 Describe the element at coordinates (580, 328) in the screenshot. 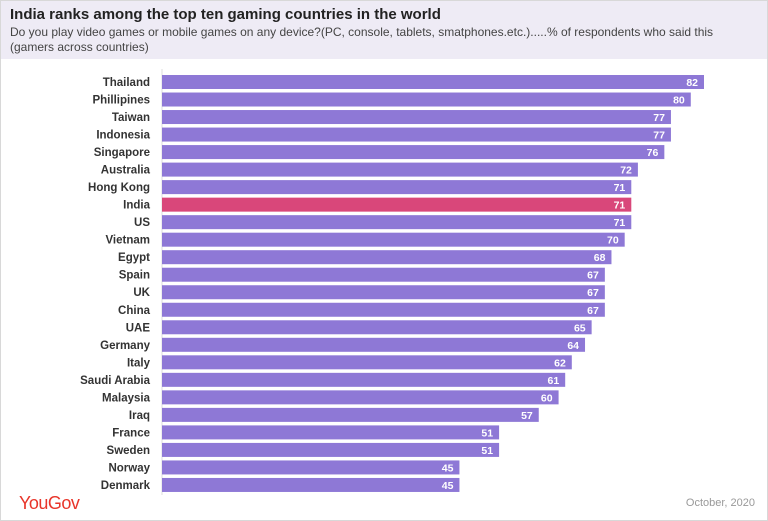

I see `value-label: 65` at that location.